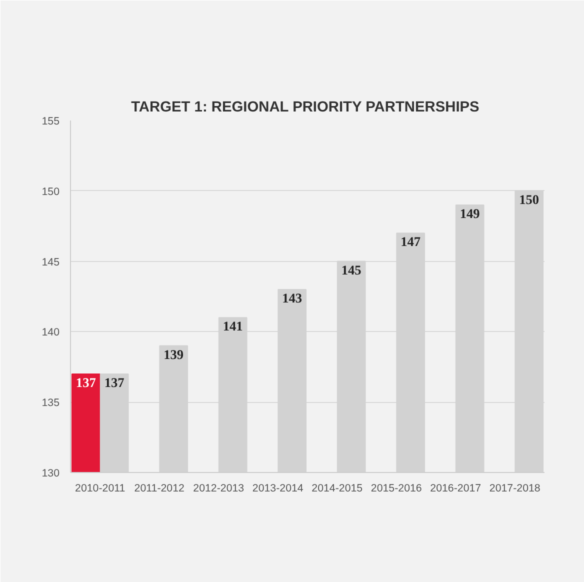 This screenshot has height=582, width=584. I want to click on x-tick-label: 2013-2014, so click(278, 488).